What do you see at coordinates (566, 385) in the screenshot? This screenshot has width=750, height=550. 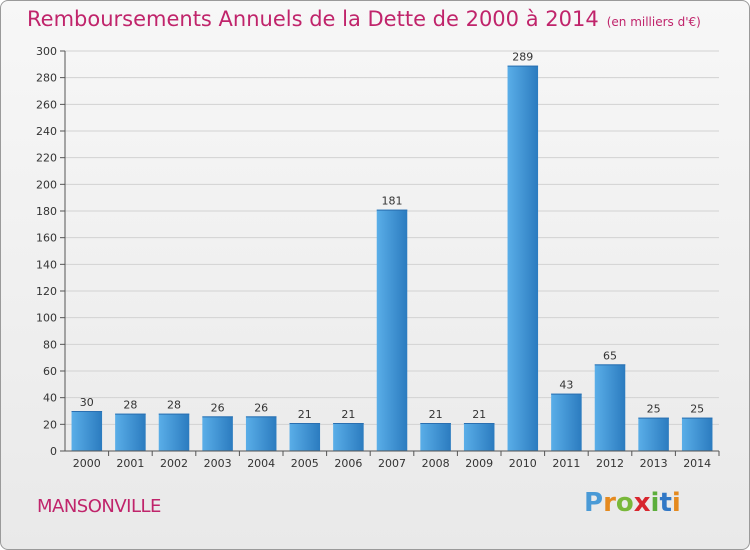 I see `bar-value-label: 43` at bounding box center [566, 385].